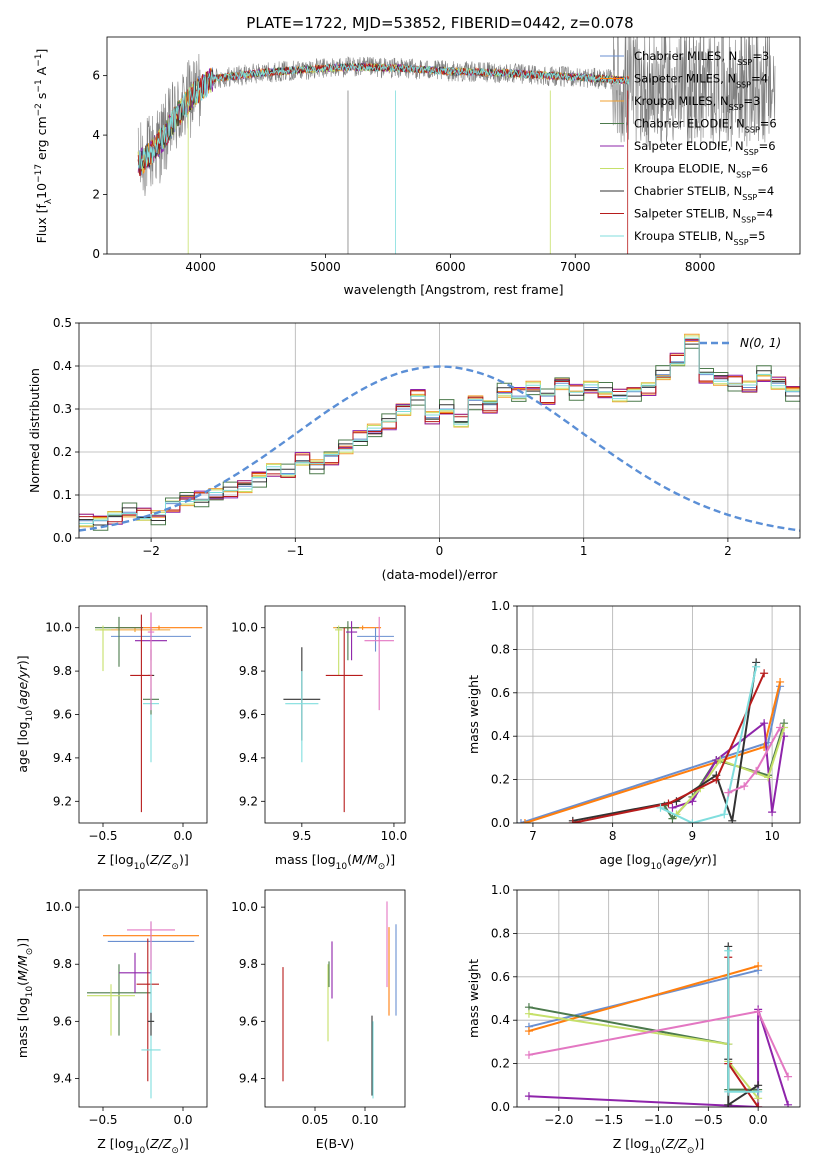  I want to click on legend-entry: Chabrier ELODIE, NSSP=6, so click(705, 126).